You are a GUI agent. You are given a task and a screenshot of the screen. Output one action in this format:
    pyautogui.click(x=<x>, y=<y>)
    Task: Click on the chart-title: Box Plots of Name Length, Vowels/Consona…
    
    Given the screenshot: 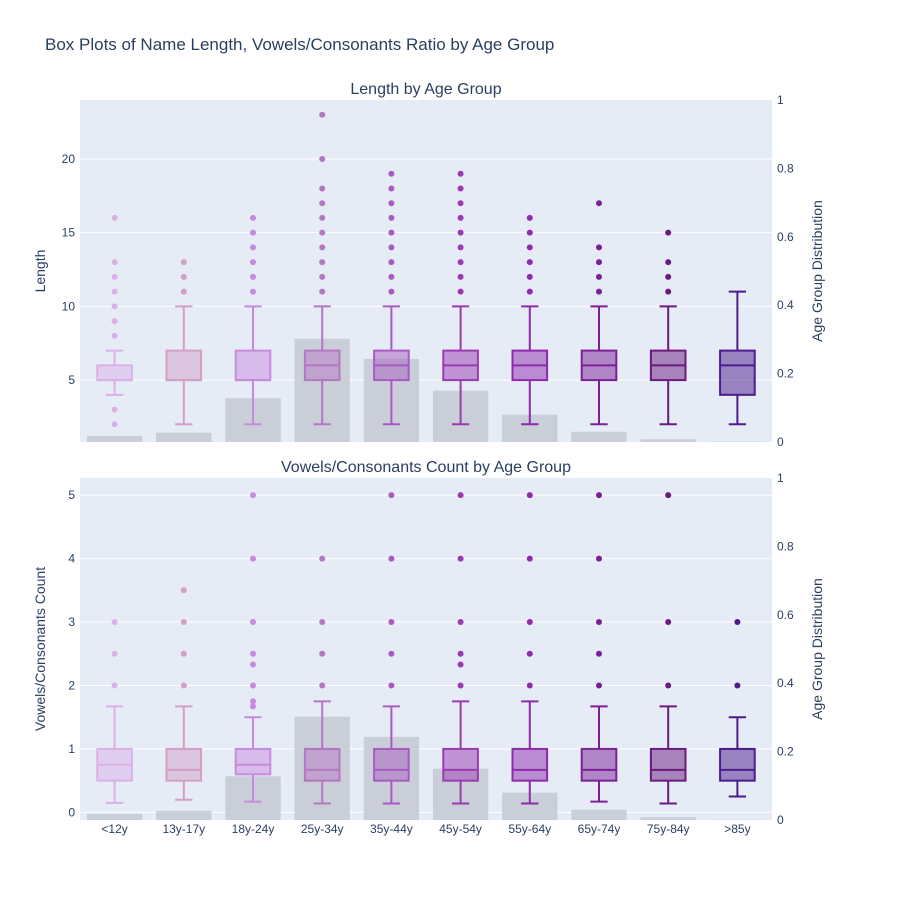 What is the action you would take?
    pyautogui.click(x=299, y=44)
    